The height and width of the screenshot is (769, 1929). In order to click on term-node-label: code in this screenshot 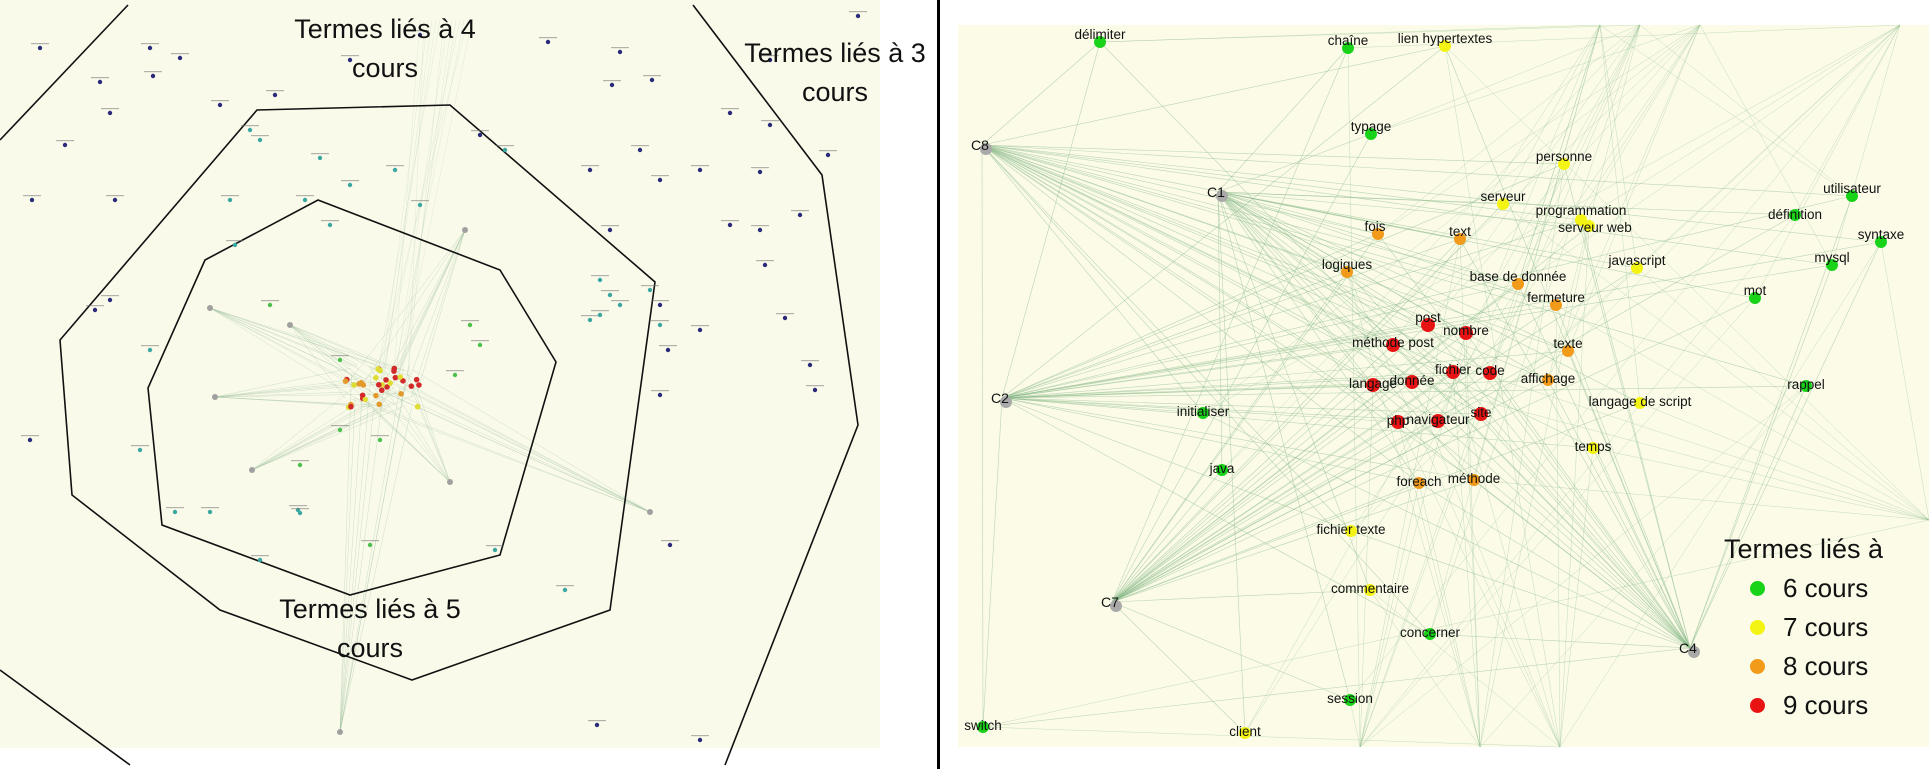, I will do `click(1489, 370)`.